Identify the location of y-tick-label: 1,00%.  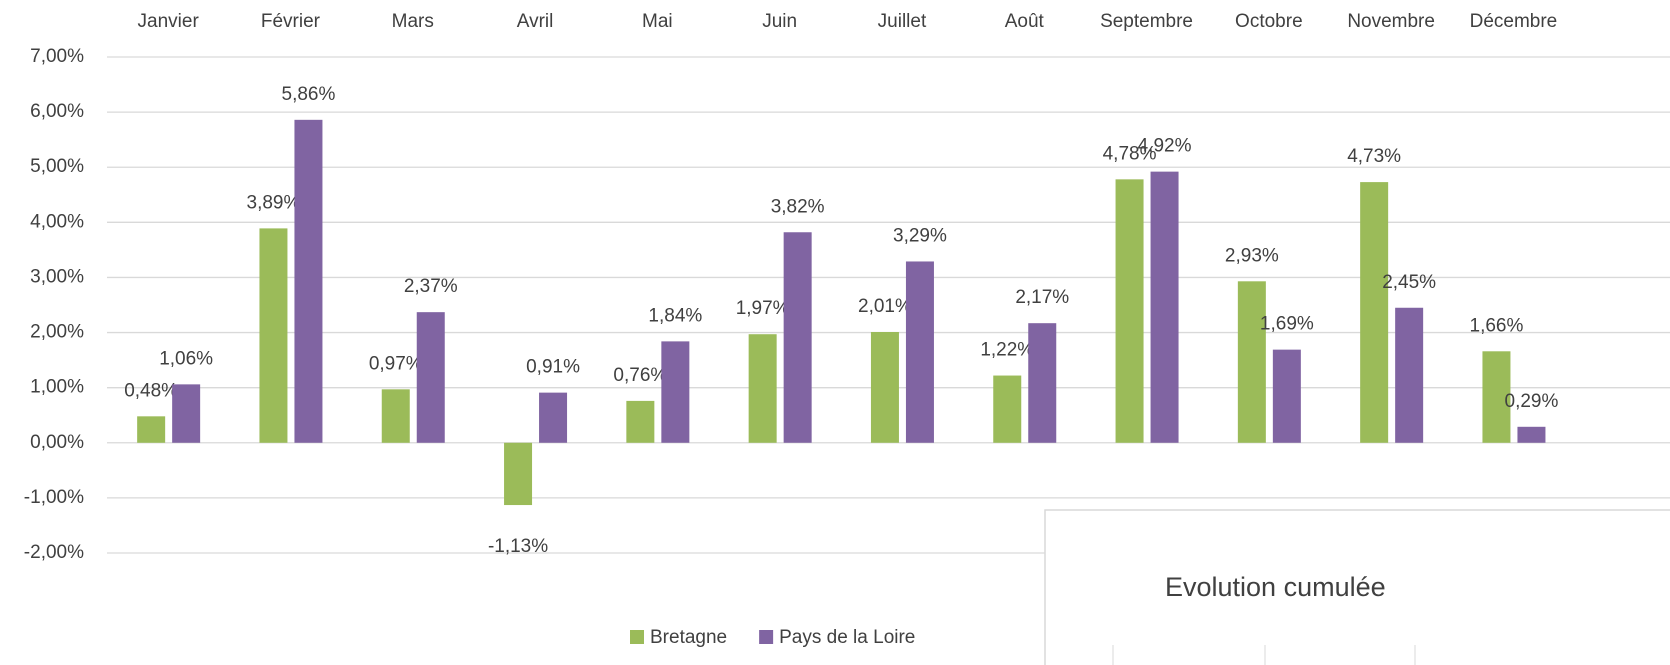
(57, 387).